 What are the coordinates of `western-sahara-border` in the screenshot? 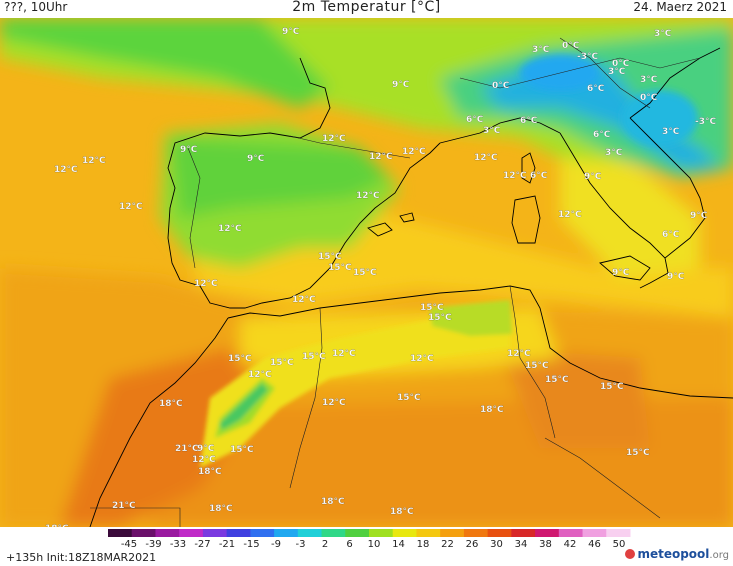 It's located at (135, 517).